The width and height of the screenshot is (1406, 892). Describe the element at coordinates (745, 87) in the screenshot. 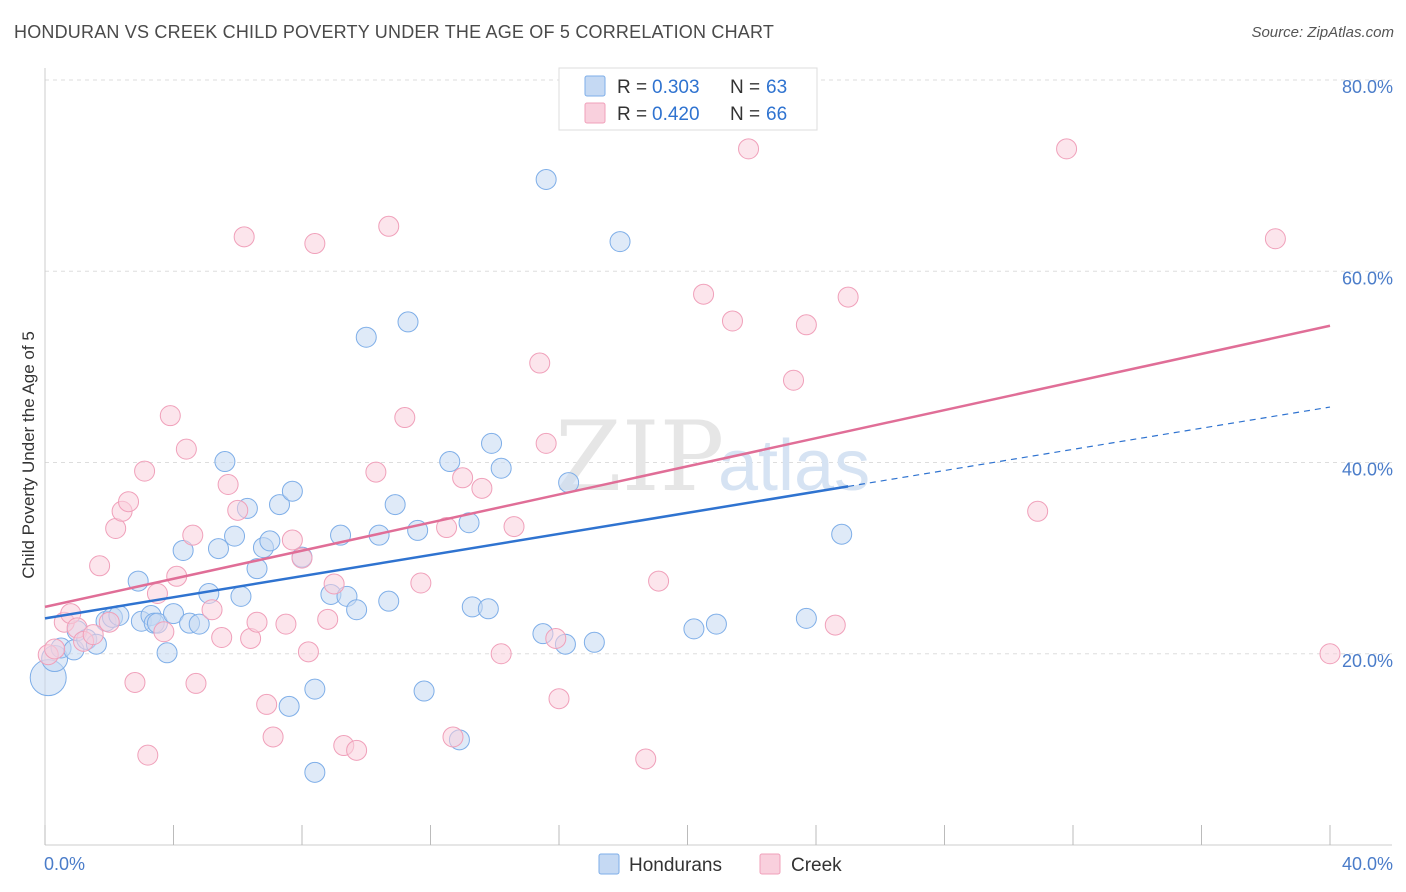

I see `stats-n-label-hondurans: N =` at that location.